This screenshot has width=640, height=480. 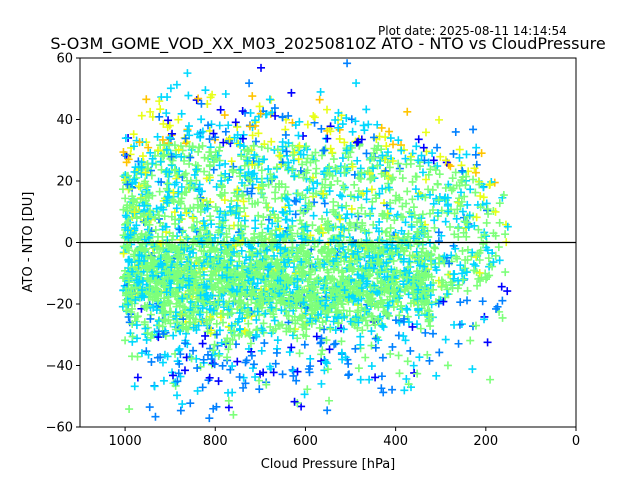 I want to click on y-axis-label: ATO - NTO [DU], so click(x=28, y=242).